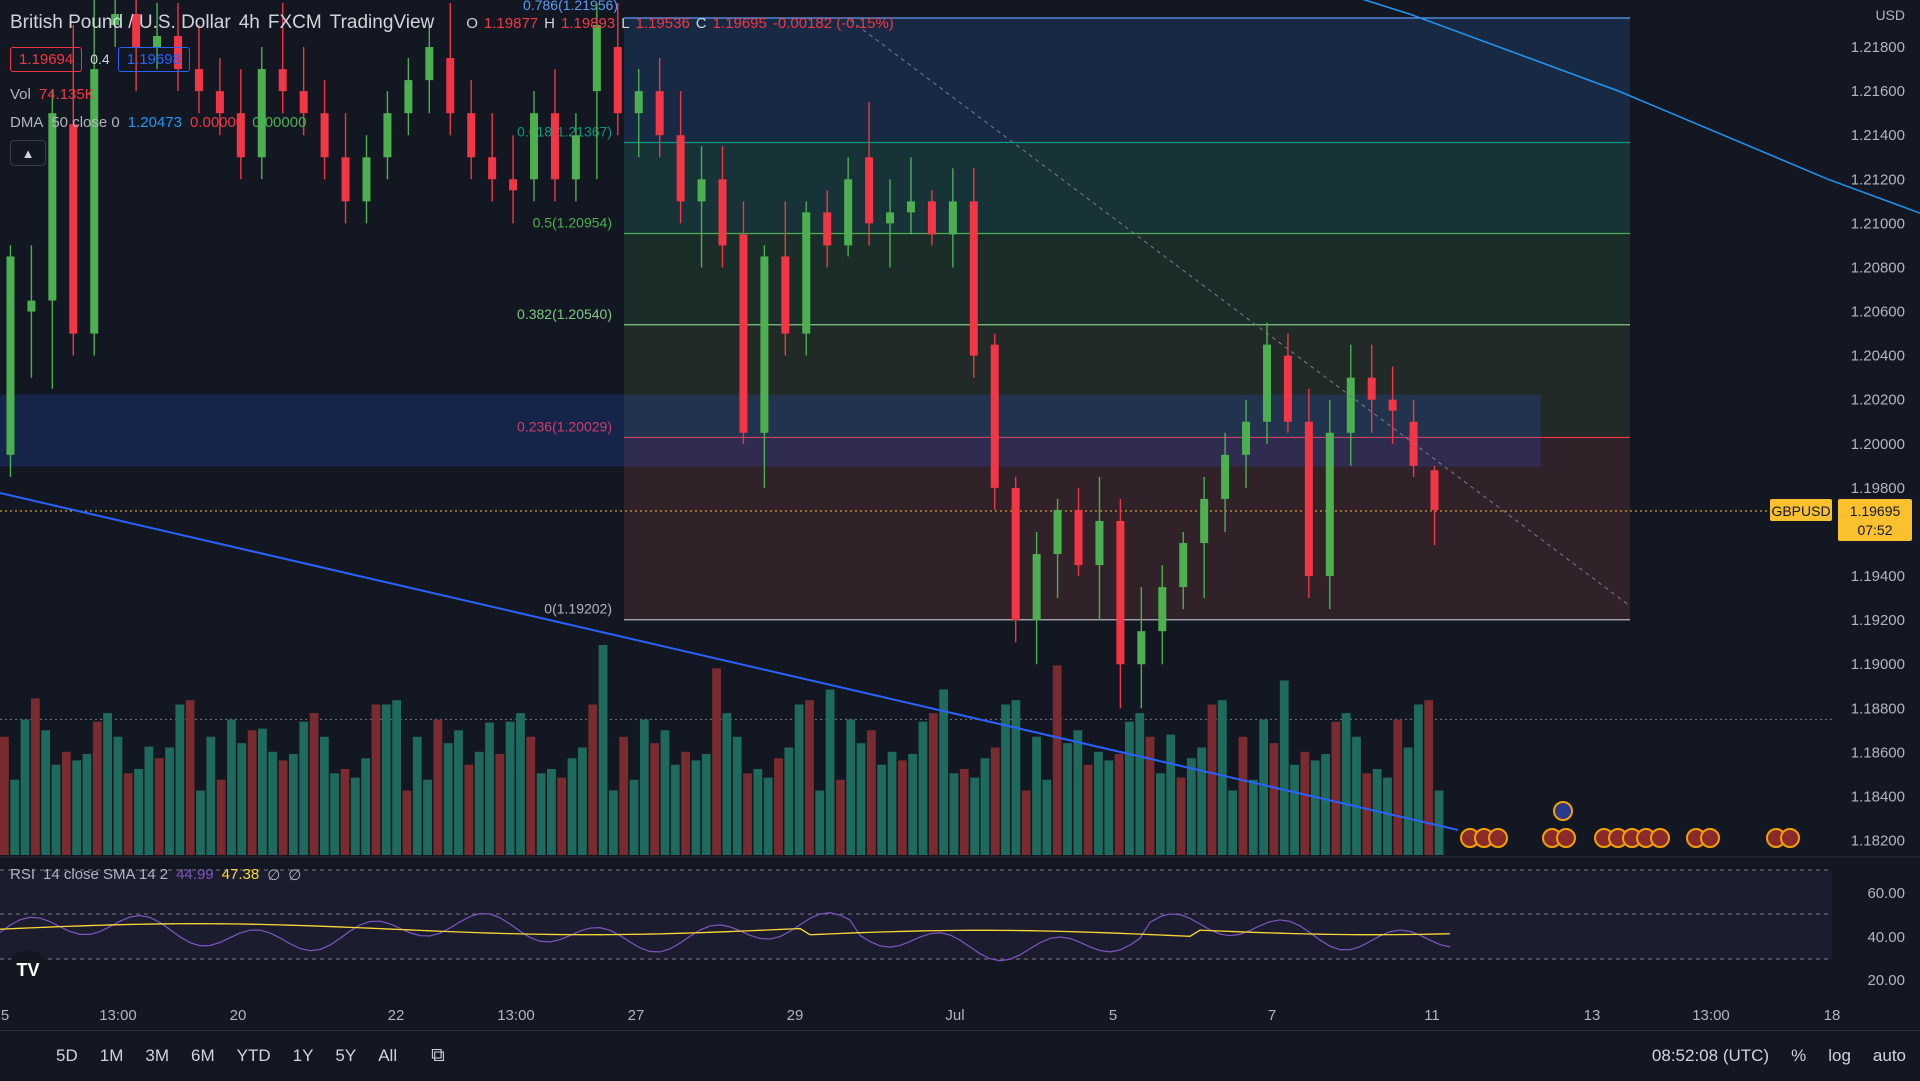 This screenshot has height=1081, width=1920. I want to click on timeframe-3m: 3M, so click(157, 1055).